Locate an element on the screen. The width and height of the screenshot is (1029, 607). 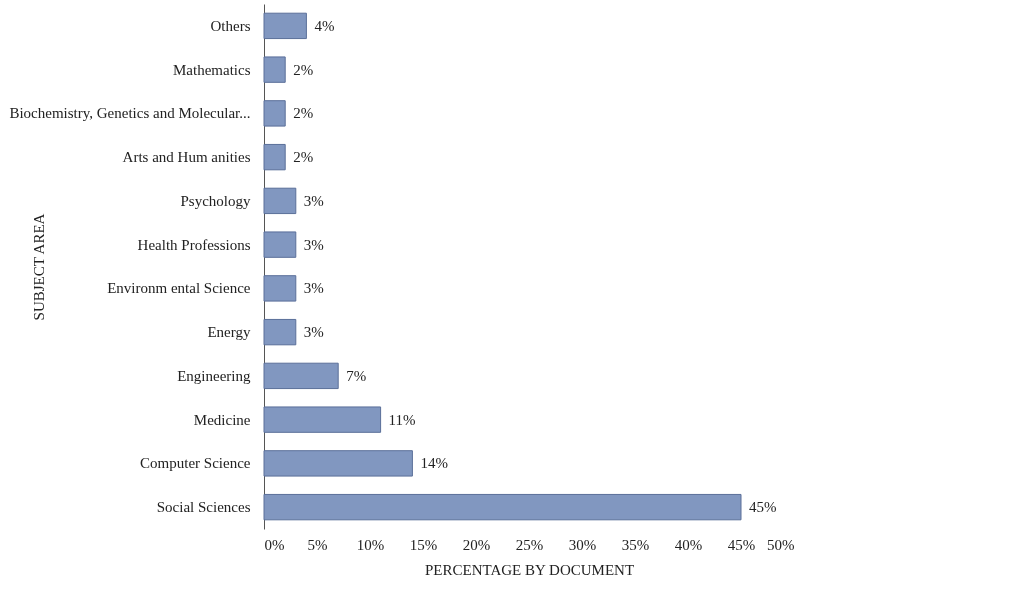
data-label: 14% is located at coordinates (434, 463).